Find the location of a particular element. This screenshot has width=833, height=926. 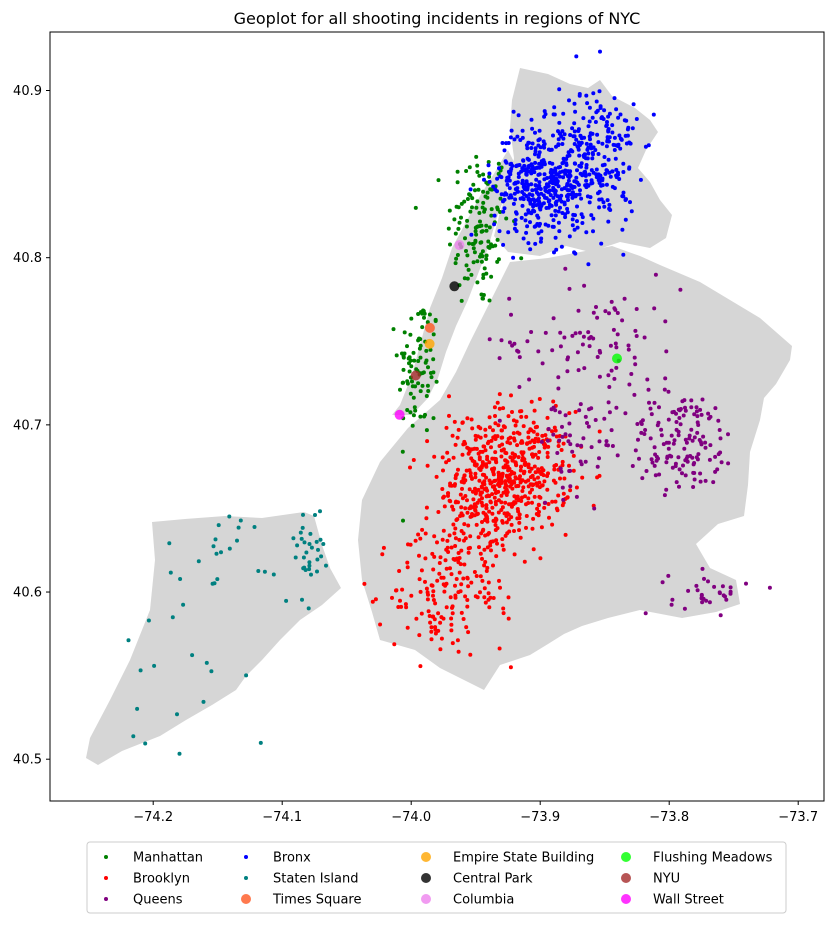

legend-label: Flushing Meadows is located at coordinates (713, 858).